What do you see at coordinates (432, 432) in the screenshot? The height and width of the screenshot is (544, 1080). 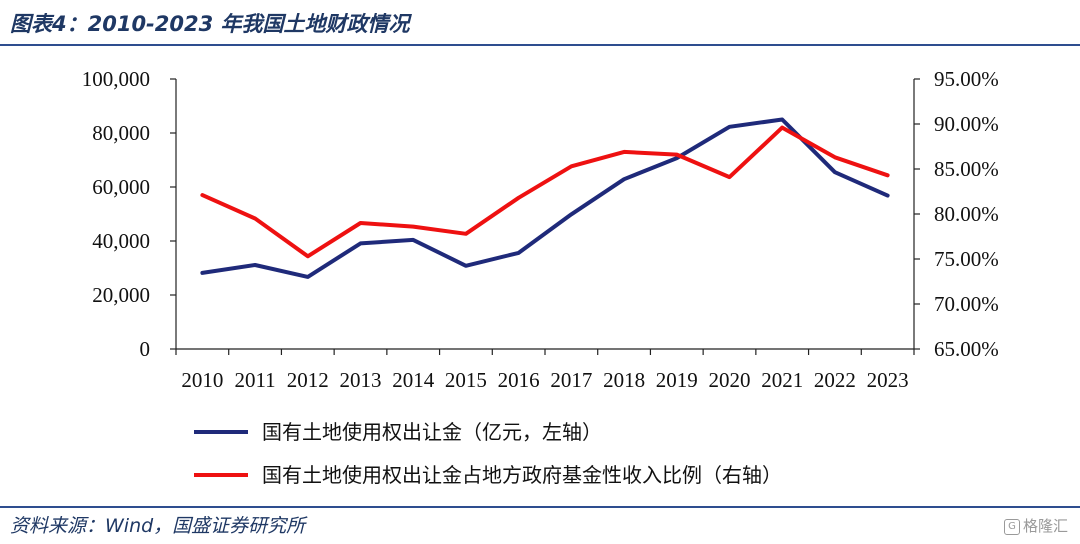 I see `legend-label: 国有土地使用权出让金（亿元，左轴）` at bounding box center [432, 432].